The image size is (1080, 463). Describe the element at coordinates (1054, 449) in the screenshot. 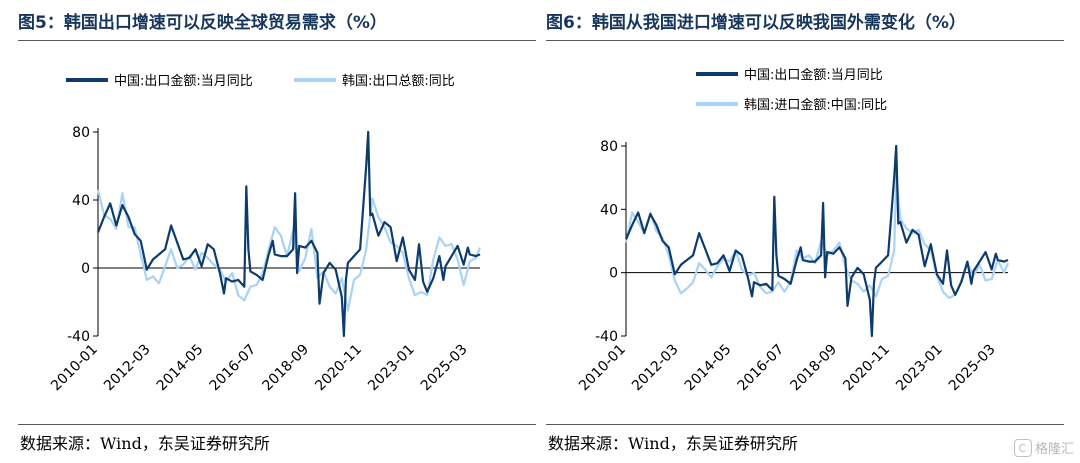

I see `watermark-text: 格隆汇` at that location.